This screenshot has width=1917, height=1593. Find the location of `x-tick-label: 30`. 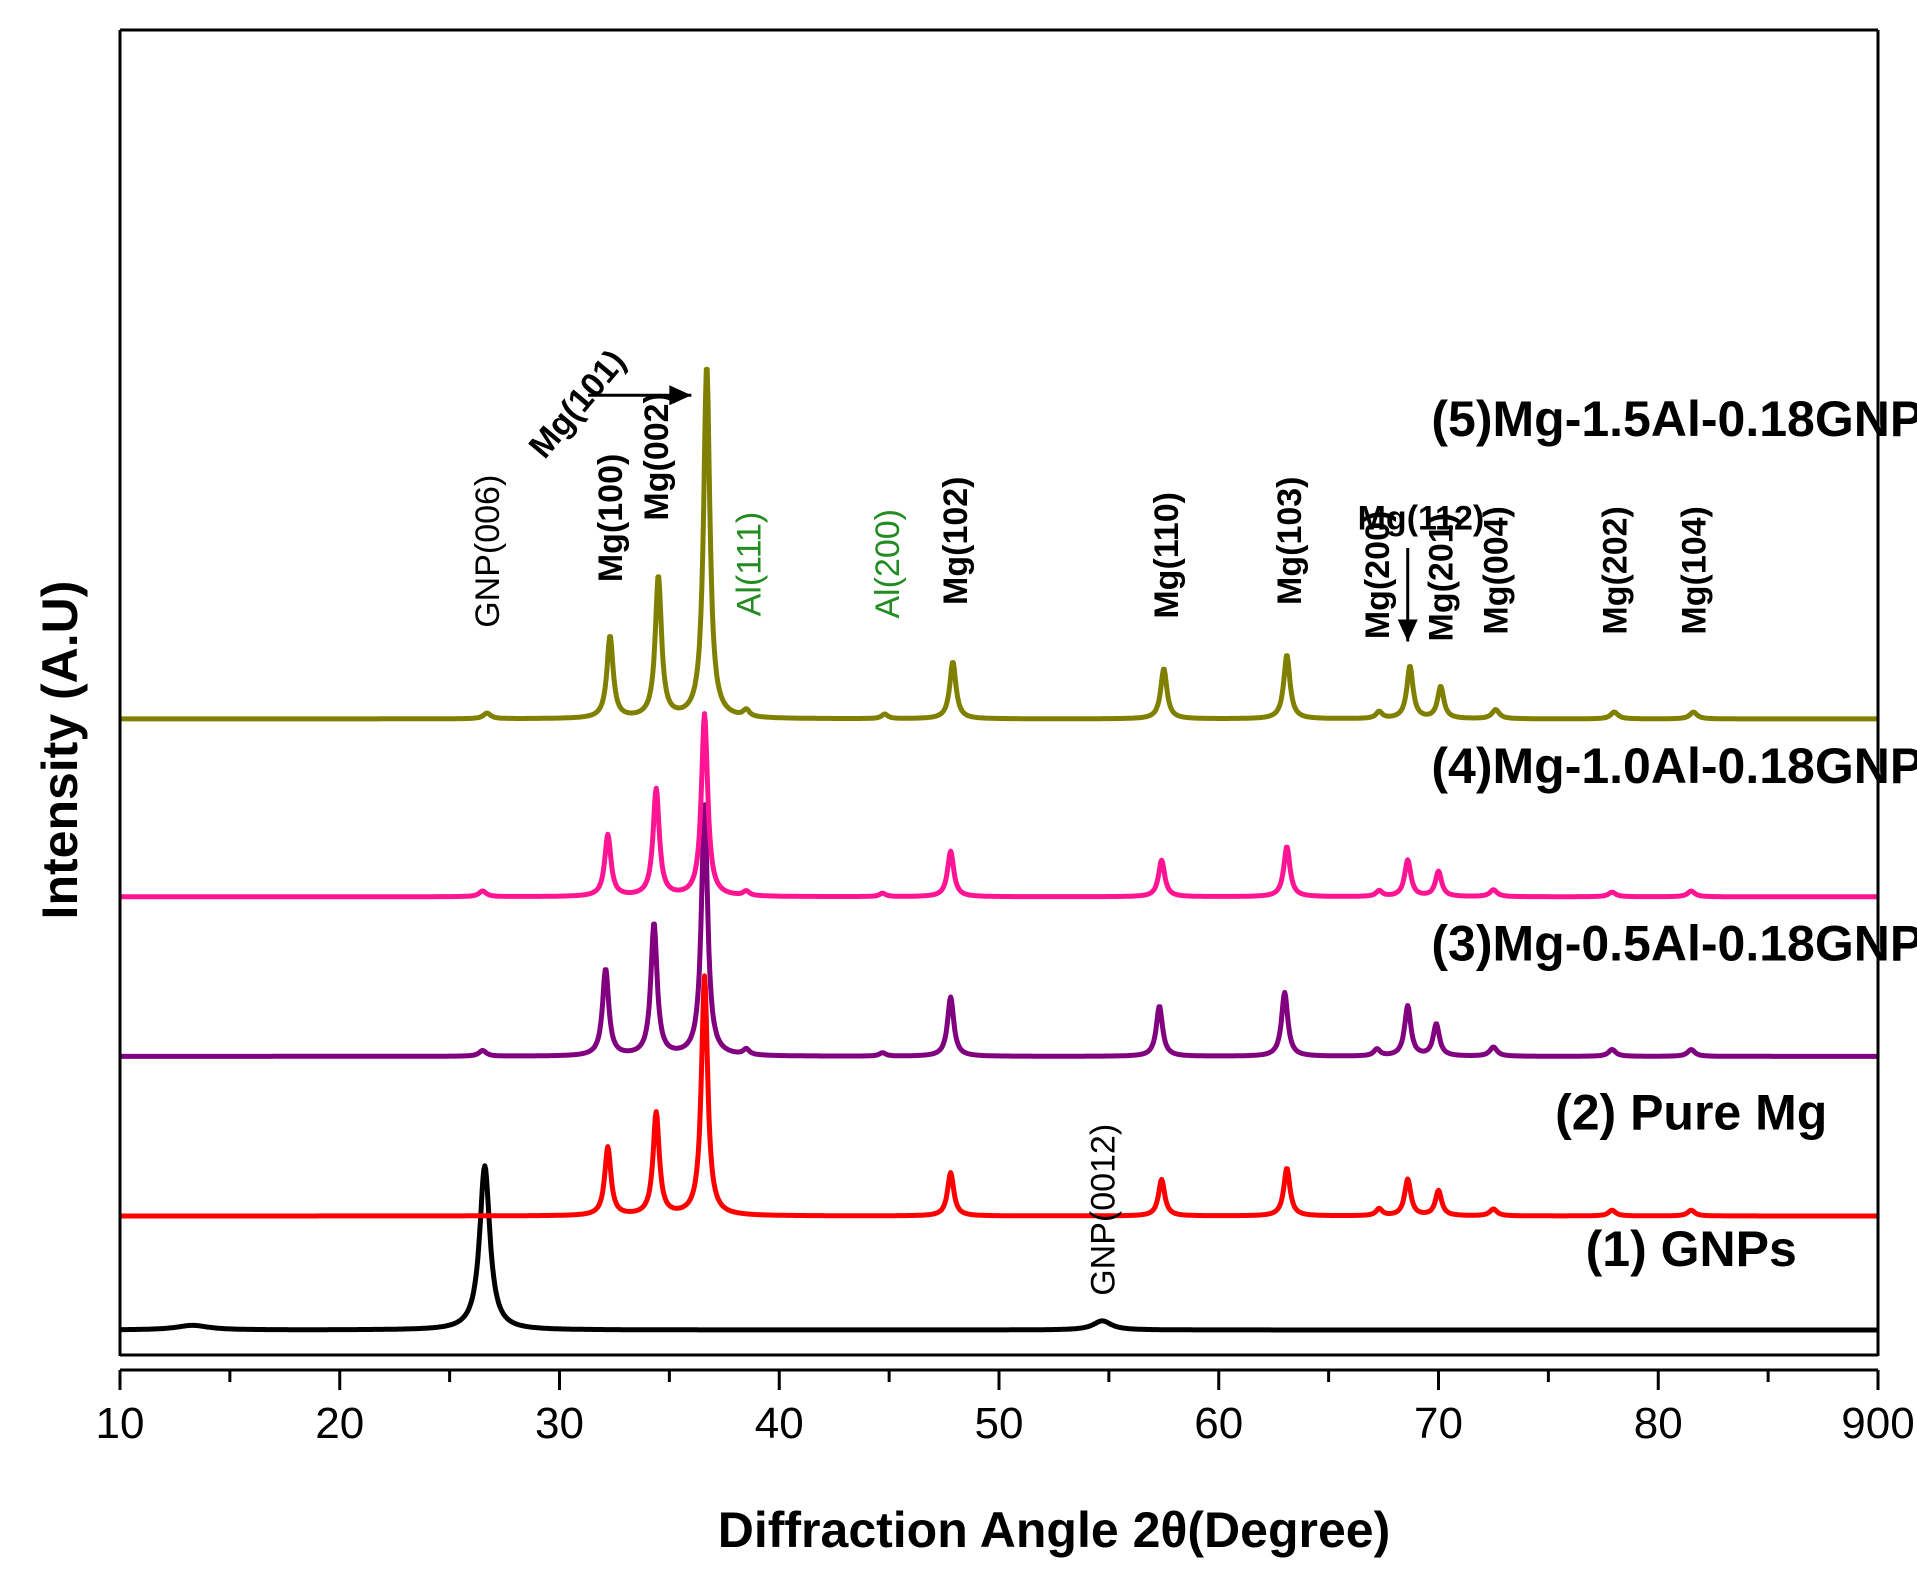

x-tick-label: 30 is located at coordinates (559, 1423).